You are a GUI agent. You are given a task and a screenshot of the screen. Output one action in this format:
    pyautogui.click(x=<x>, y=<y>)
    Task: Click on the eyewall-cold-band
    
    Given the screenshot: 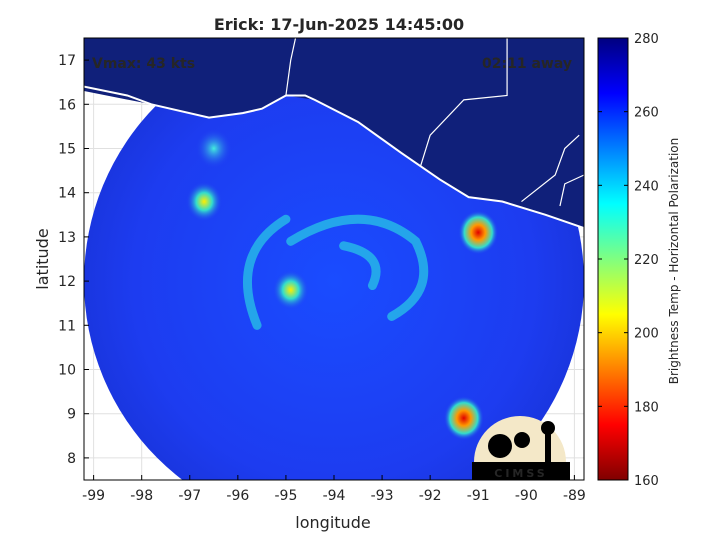 What is the action you would take?
    pyautogui.click(x=290, y=290)
    